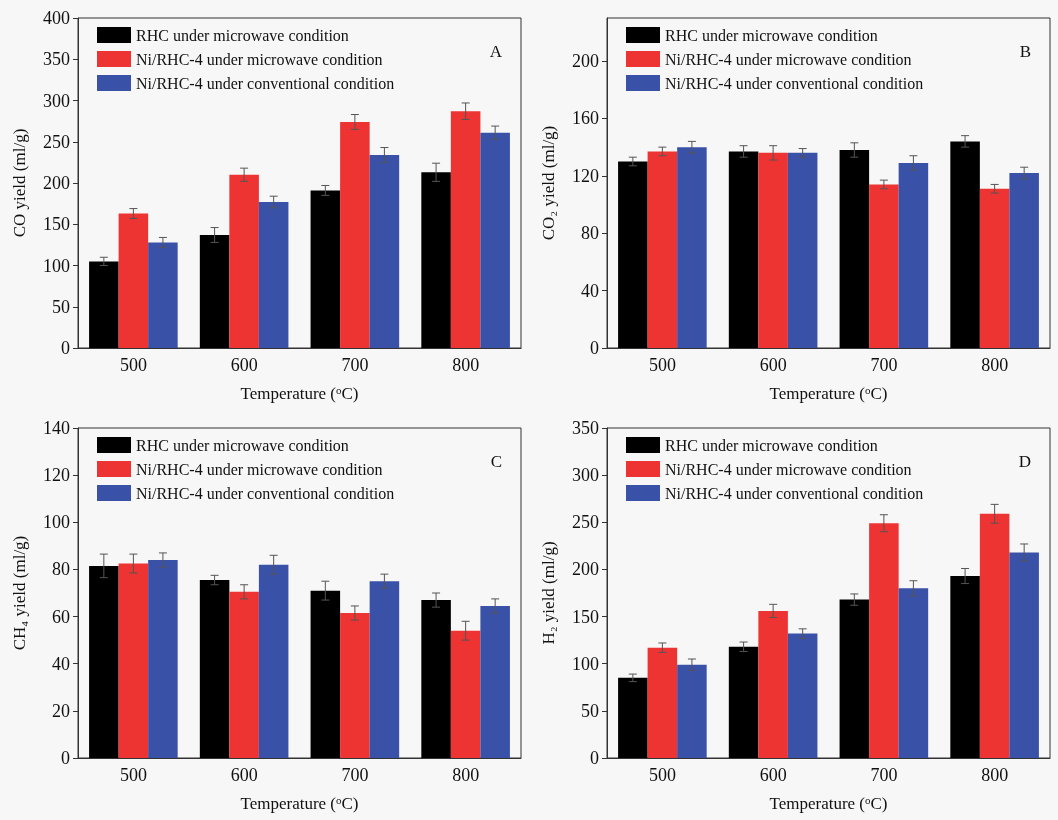  Describe the element at coordinates (61, 616) in the screenshot. I see `y-tick-label: 60` at that location.